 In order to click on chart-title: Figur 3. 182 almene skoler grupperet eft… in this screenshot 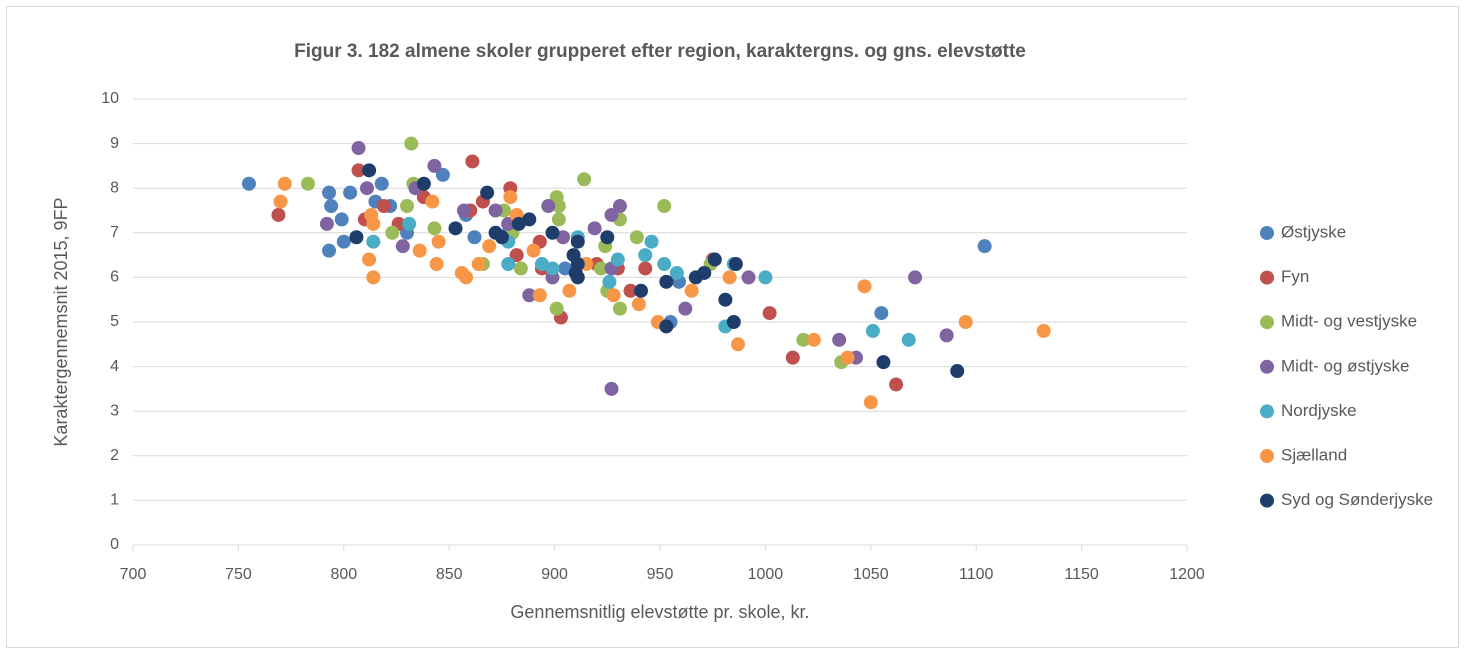, I will do `click(660, 51)`.